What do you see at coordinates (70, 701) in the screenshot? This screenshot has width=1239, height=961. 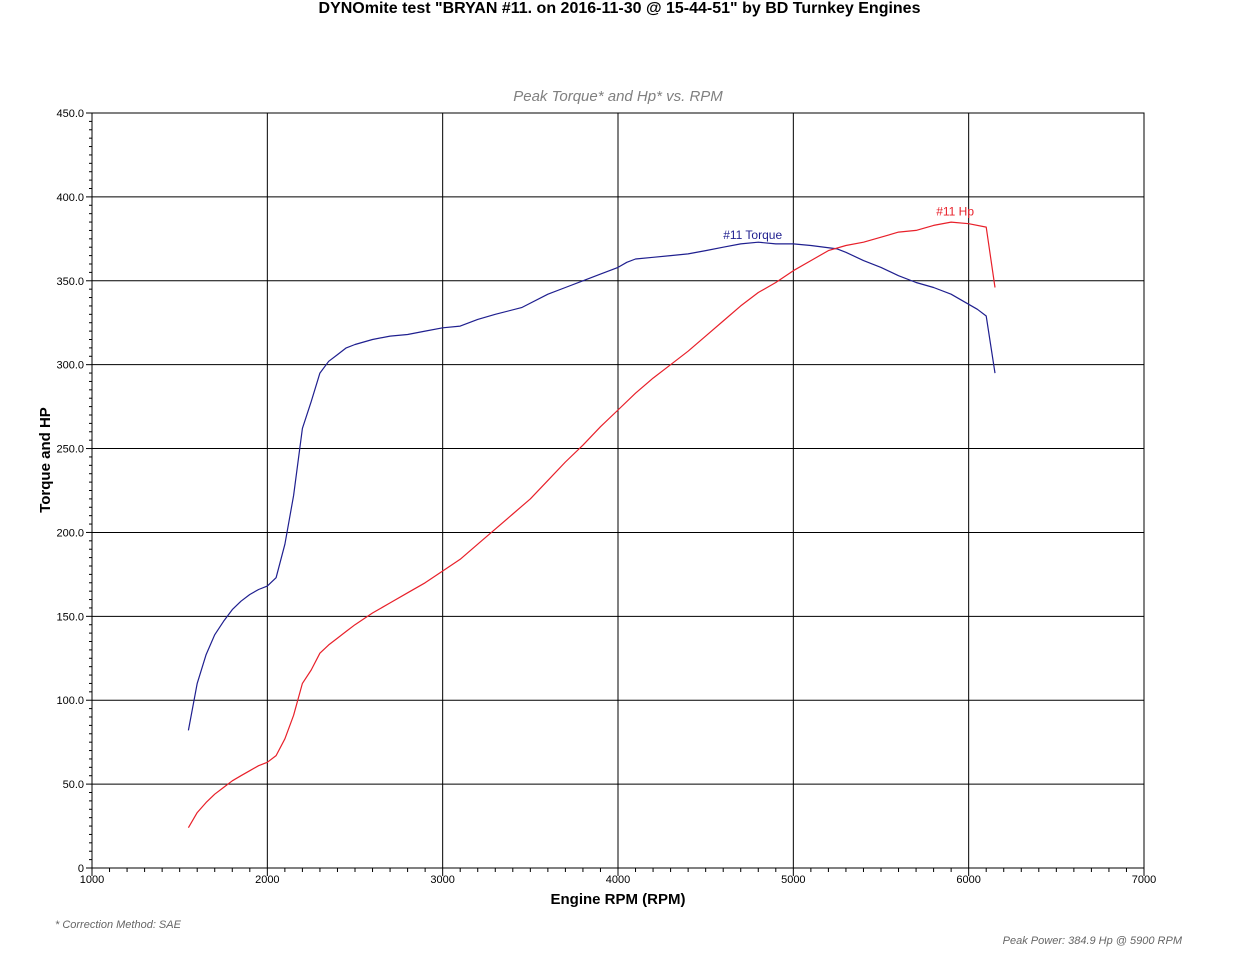 I see `y-tick-label: 100.0` at bounding box center [70, 701].